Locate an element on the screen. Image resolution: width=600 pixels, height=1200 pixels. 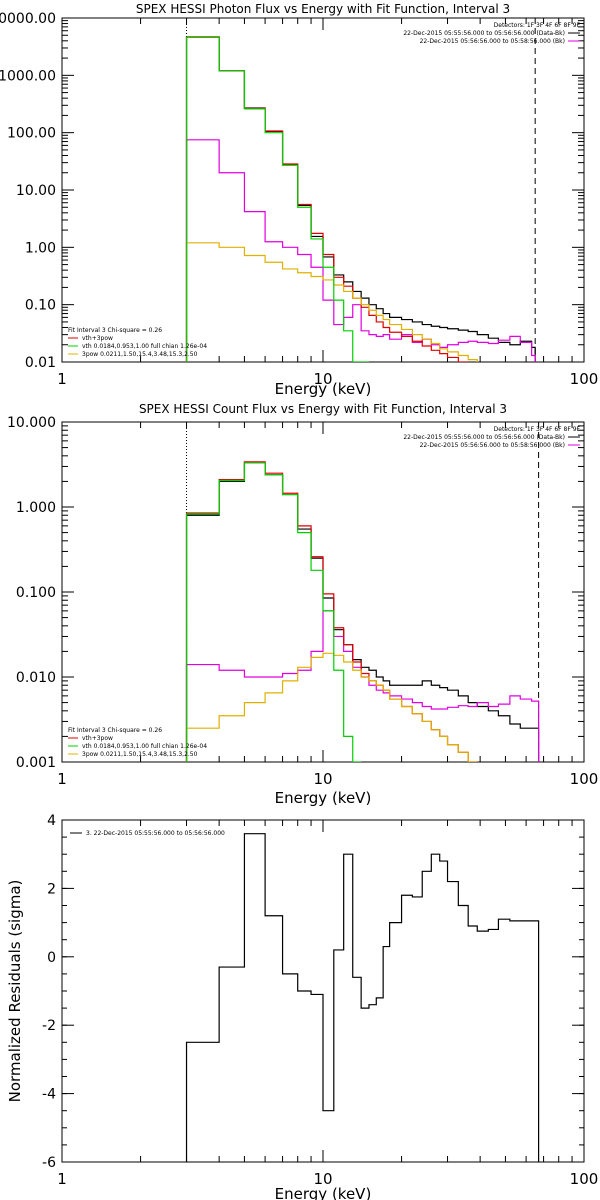
y-tick-label: 2 is located at coordinates (51, 889).